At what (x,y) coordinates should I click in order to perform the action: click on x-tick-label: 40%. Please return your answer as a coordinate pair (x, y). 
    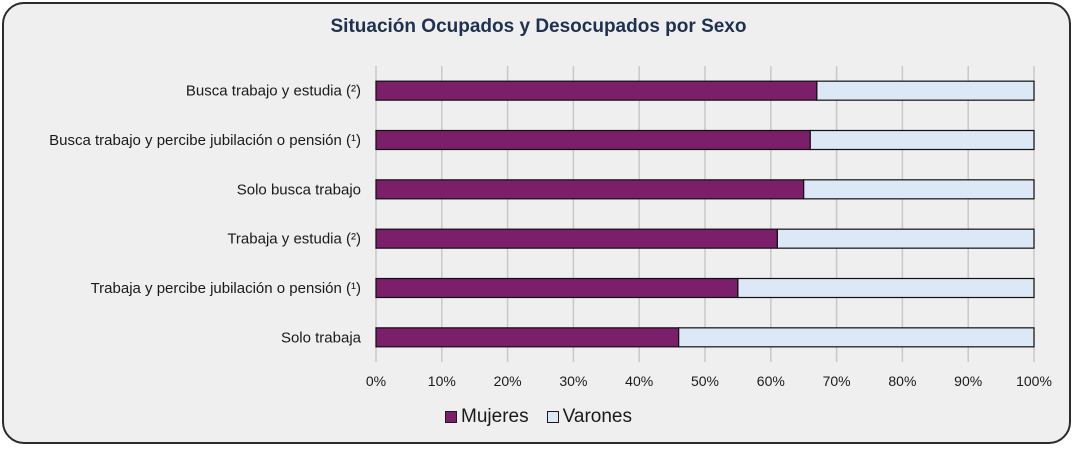
    Looking at the image, I should click on (639, 381).